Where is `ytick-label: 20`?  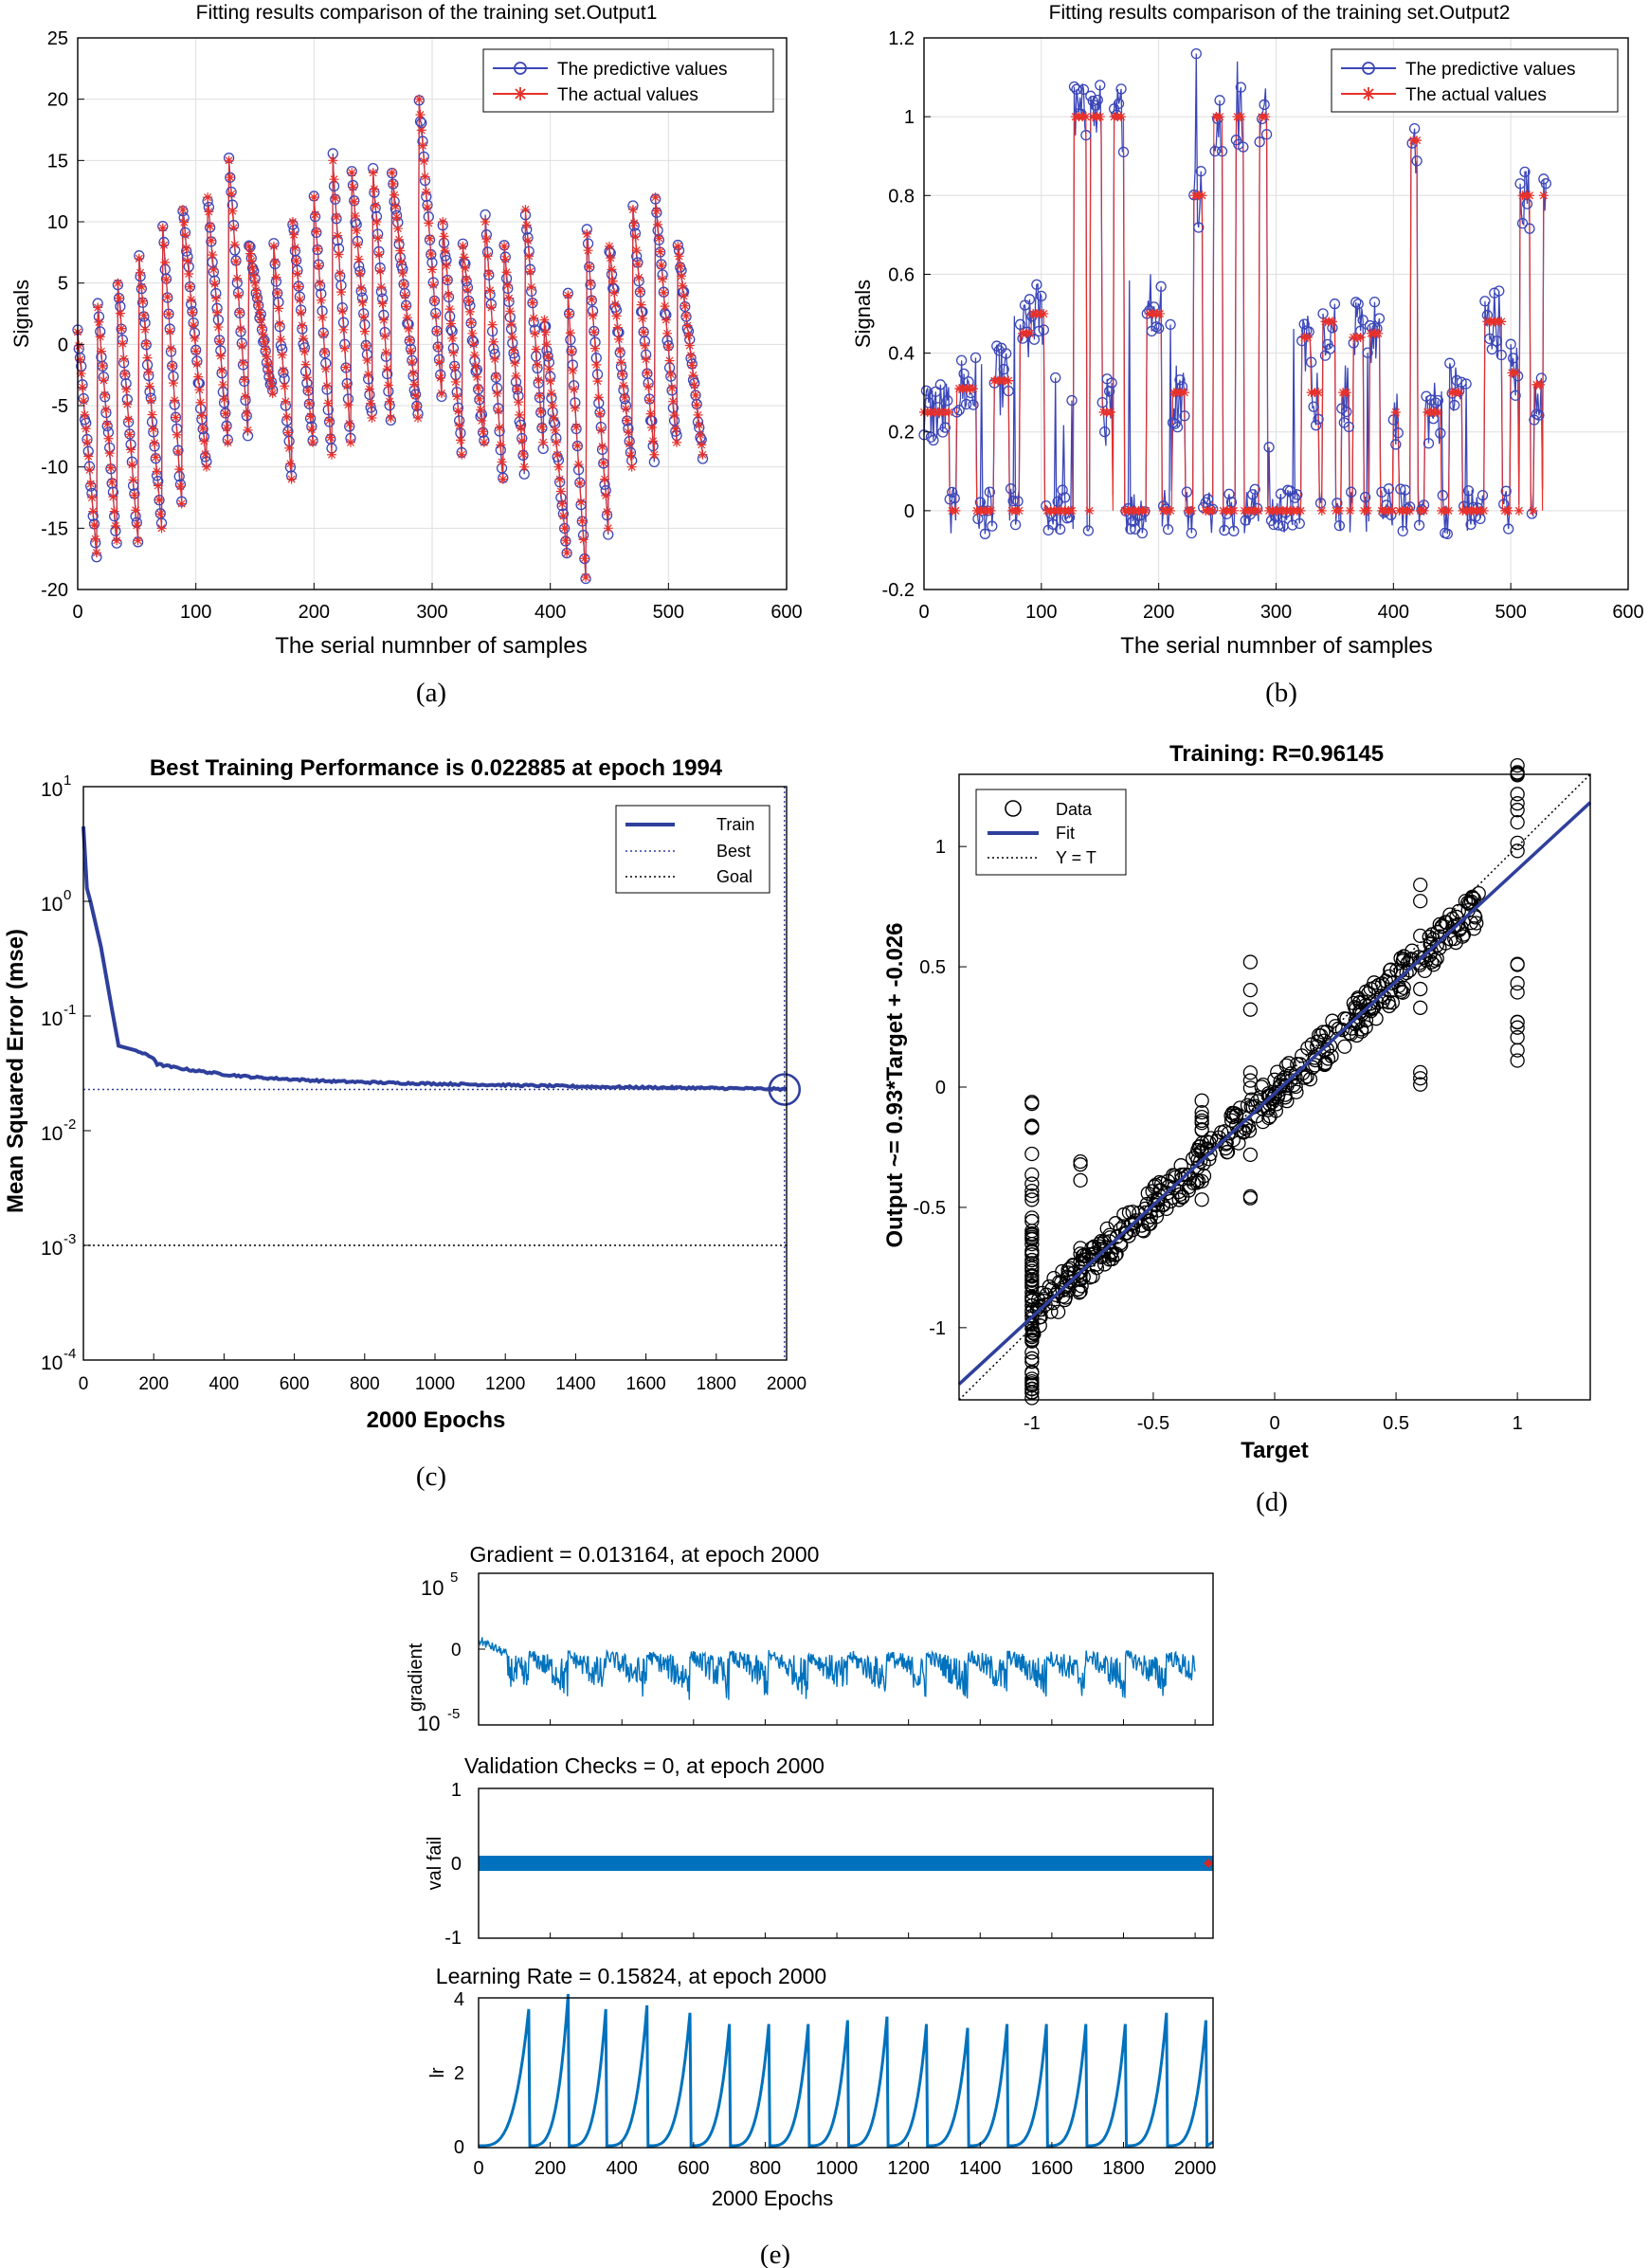 ytick-label: 20 is located at coordinates (58, 100).